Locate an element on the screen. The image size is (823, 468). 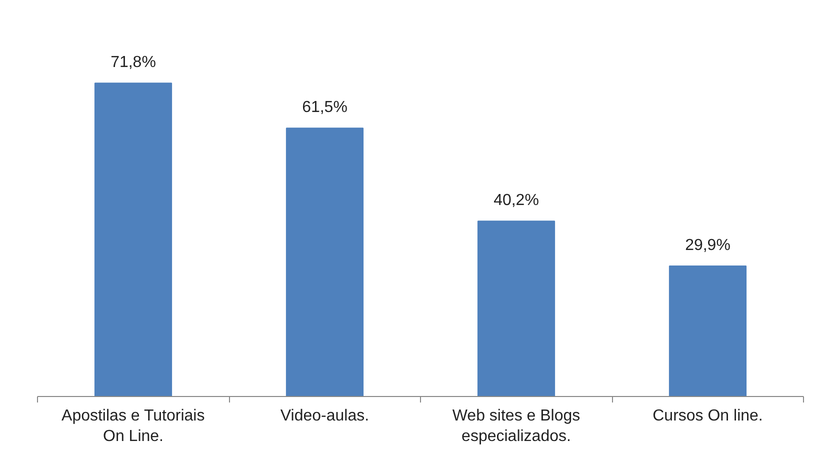
x-tick-label: Web sites e Blogs especializados. is located at coordinates (516, 426).